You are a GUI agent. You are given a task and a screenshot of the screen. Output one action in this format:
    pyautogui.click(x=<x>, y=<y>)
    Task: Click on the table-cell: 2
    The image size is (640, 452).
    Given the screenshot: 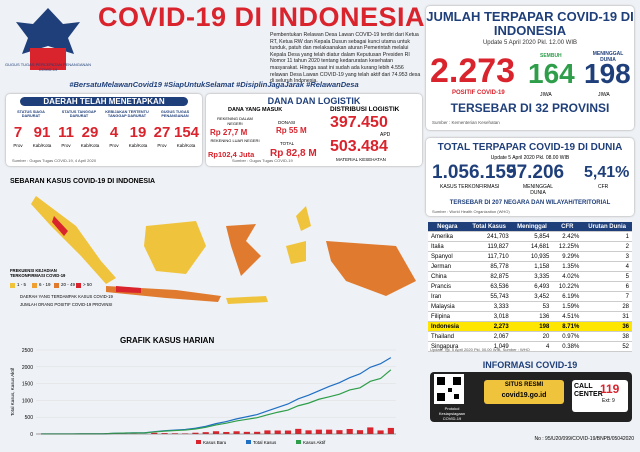 What is the action you would take?
    pyautogui.click(x=607, y=246)
    